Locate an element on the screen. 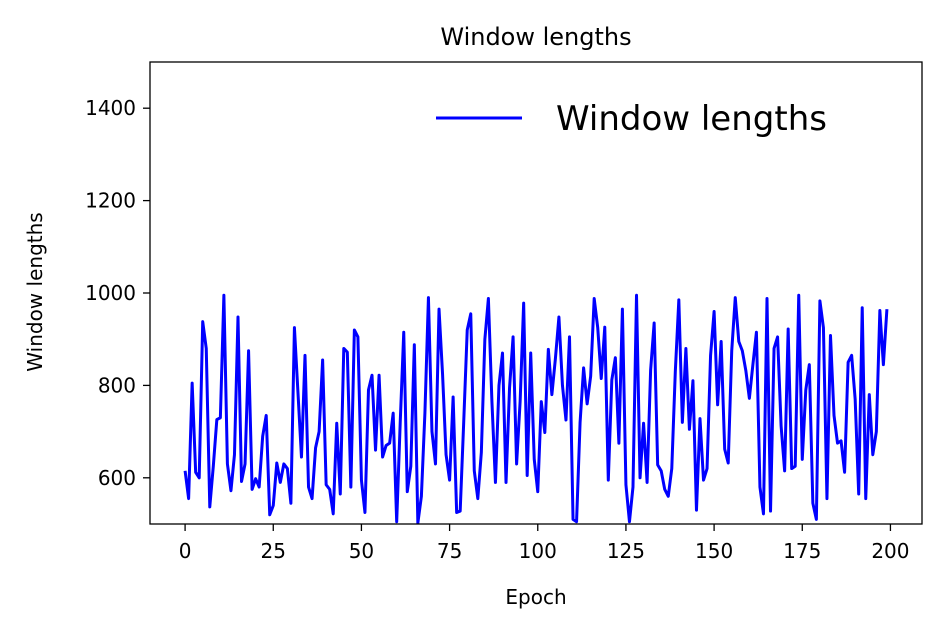 This screenshot has height=631, width=944. y-tick-label: 600 is located at coordinates (117, 478).